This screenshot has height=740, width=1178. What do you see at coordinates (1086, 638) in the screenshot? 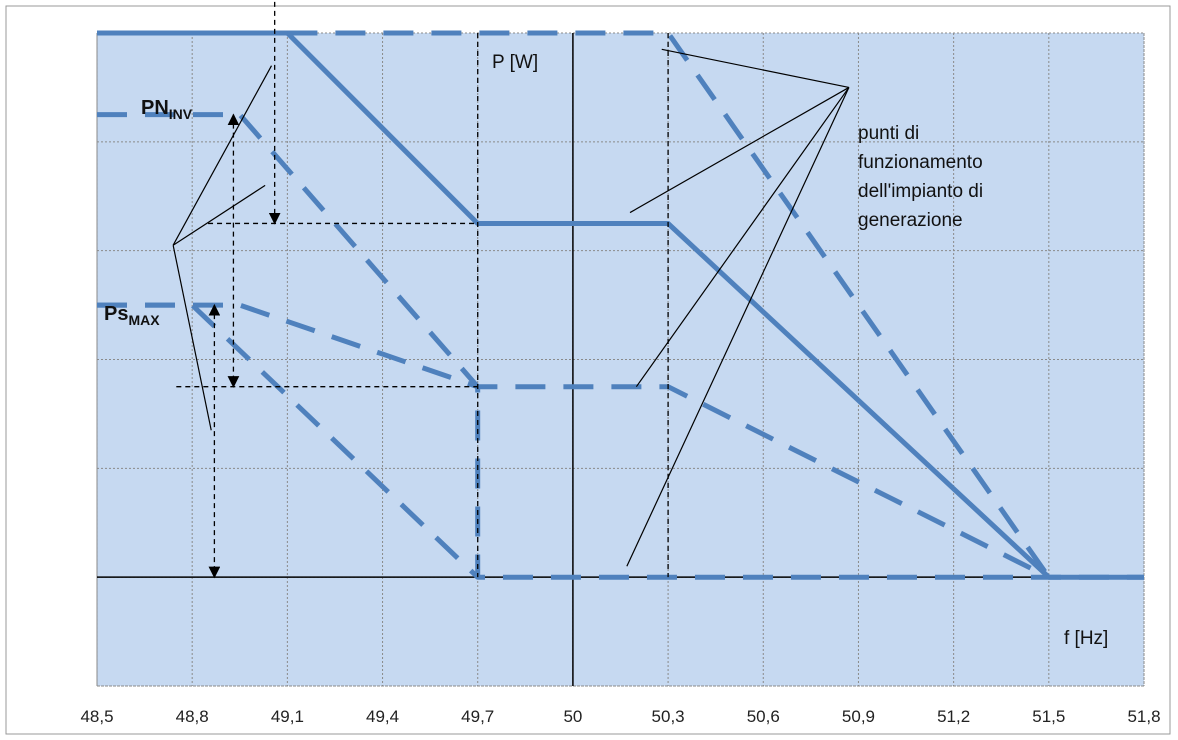
I see `x-axis-label: f [Hz]` at bounding box center [1086, 638].